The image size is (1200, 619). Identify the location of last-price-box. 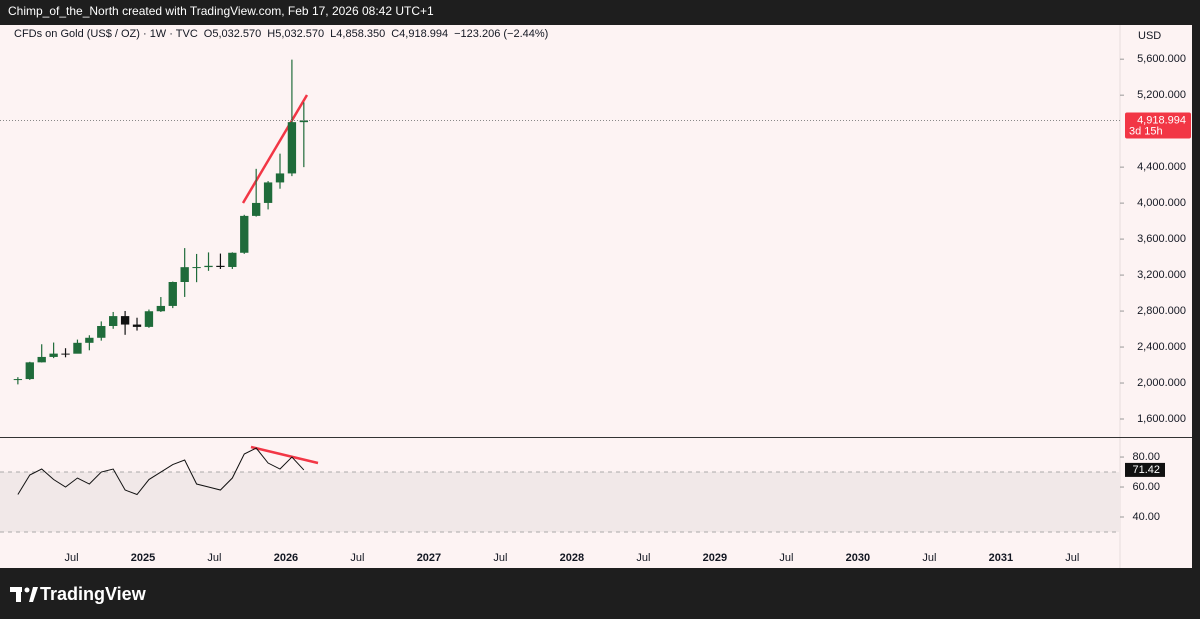
(1158, 125).